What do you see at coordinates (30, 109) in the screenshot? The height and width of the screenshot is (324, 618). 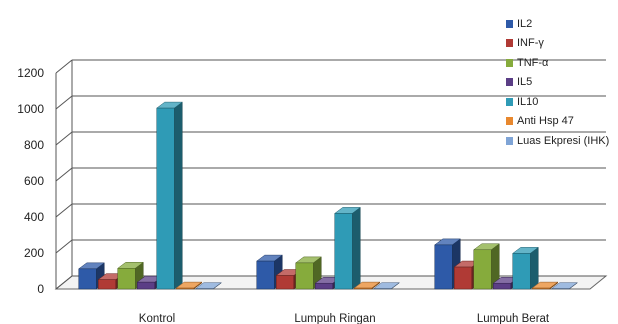 I see `y-tick-label: 1000` at bounding box center [30, 109].